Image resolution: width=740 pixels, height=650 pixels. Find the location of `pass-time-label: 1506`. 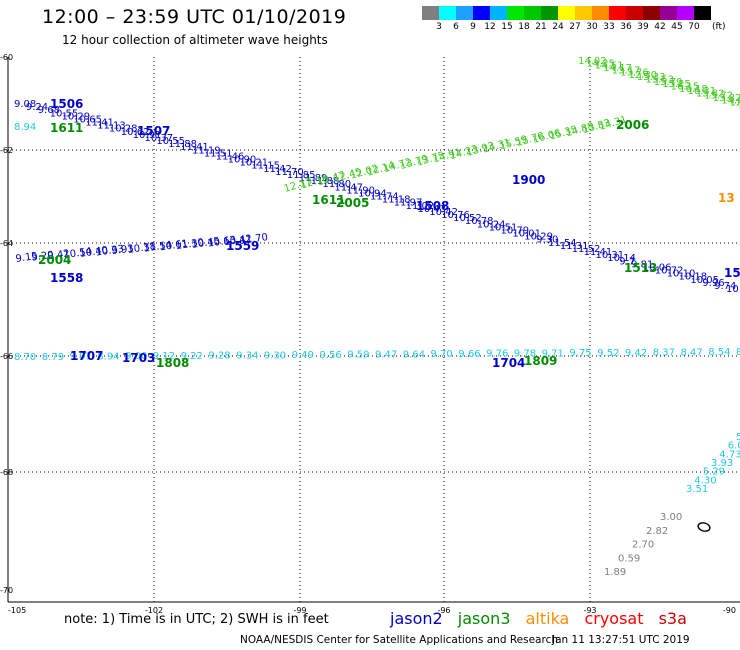

pass-time-label: 1506 is located at coordinates (66, 104).